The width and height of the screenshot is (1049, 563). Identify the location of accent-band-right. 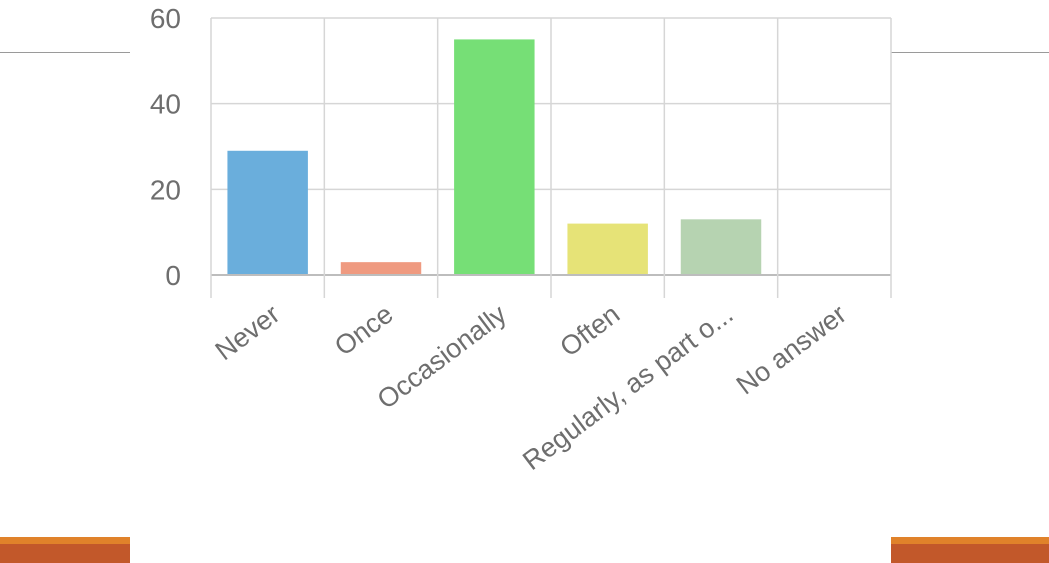
(970, 550).